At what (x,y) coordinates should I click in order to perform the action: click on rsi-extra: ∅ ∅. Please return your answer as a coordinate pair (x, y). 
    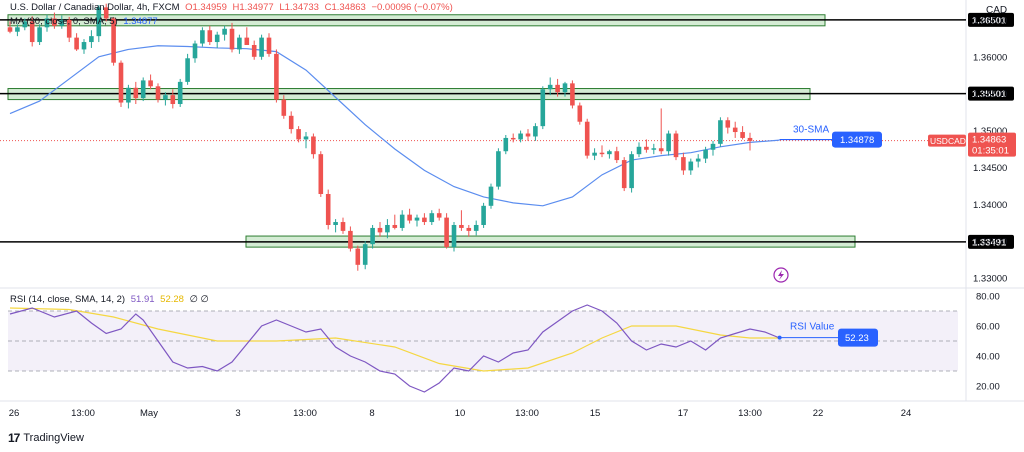
    Looking at the image, I should click on (199, 299).